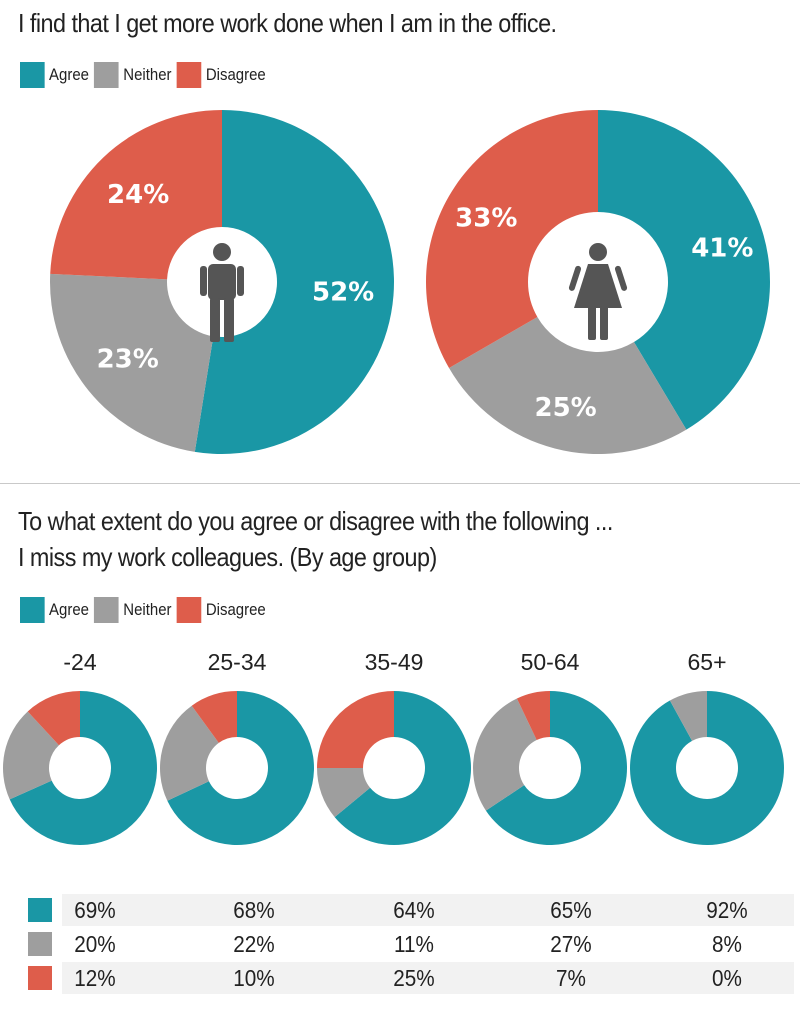 Image resolution: width=800 pixels, height=1032 pixels. Describe the element at coordinates (684, 270) in the screenshot. I see `donut-women-slice-agree` at that location.